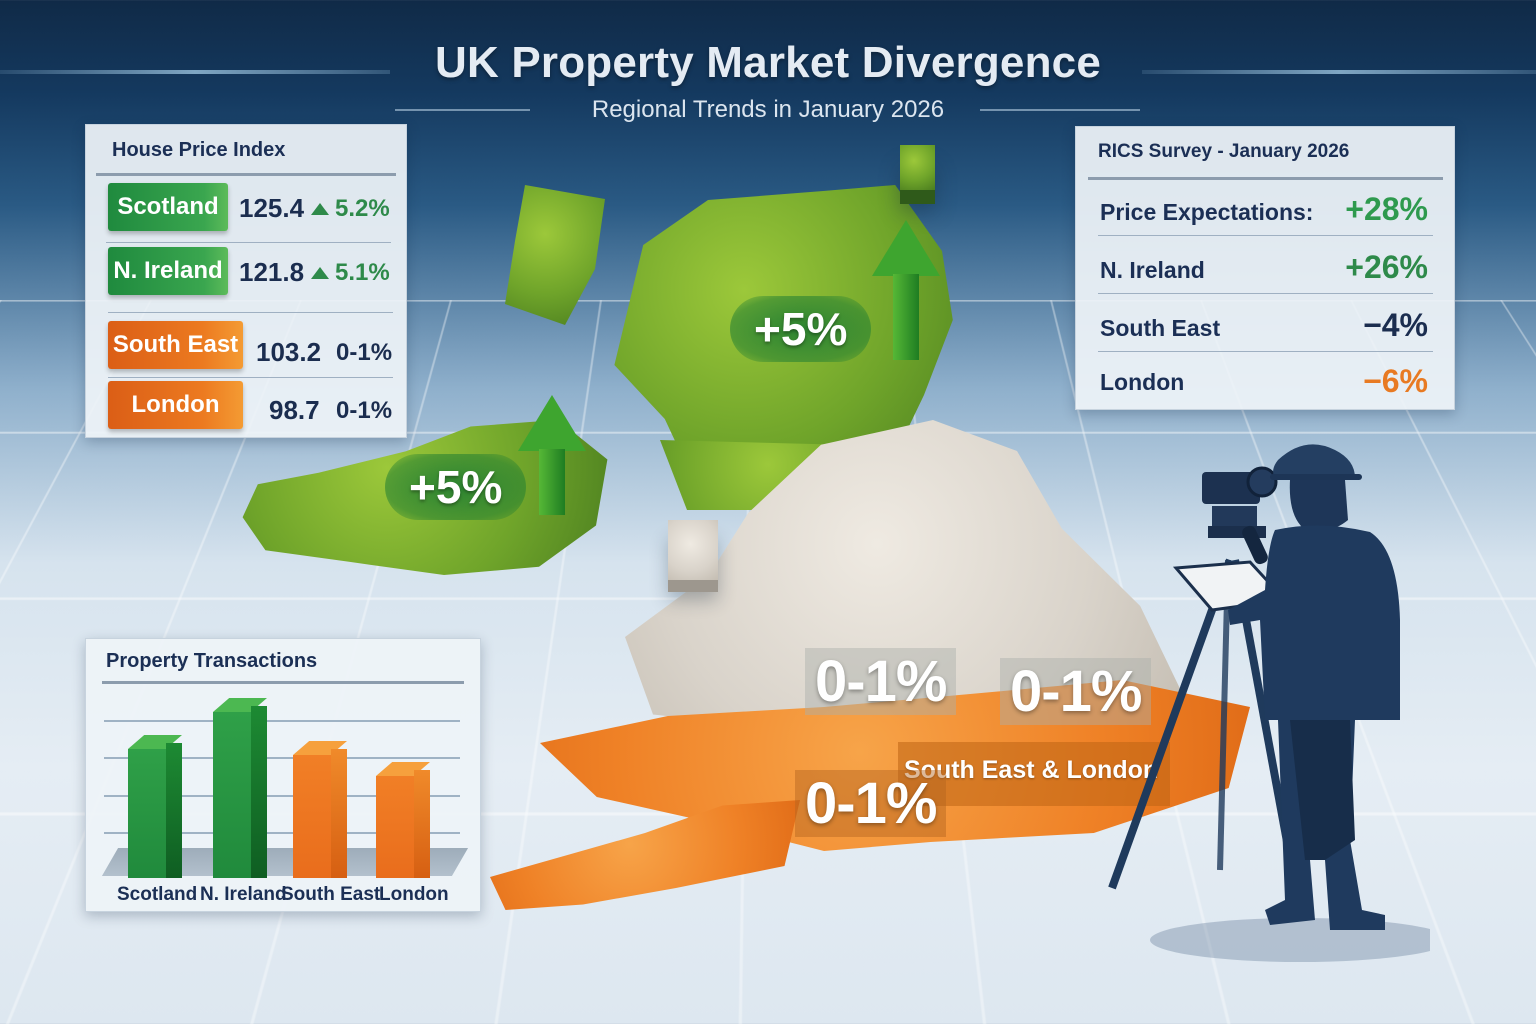 The image size is (1536, 1024). Describe the element at coordinates (801, 329) in the screenshot. I see `scotland-growth-label: +5%` at that location.